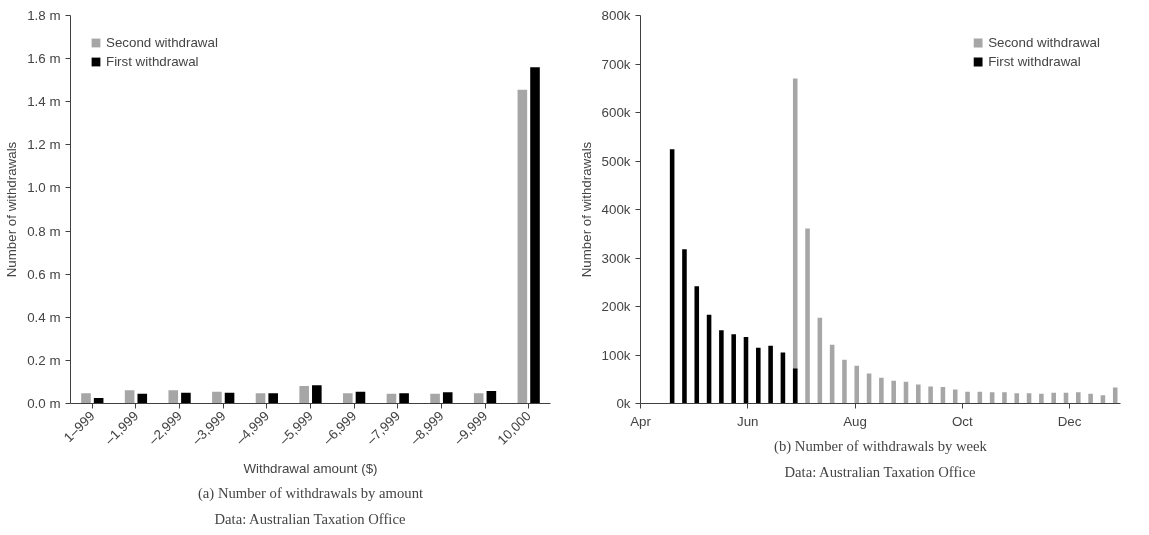 Image resolution: width=1149 pixels, height=535 pixels. What do you see at coordinates (44, 403) in the screenshot?
I see `y-tick-label: 0.0 m` at bounding box center [44, 403].